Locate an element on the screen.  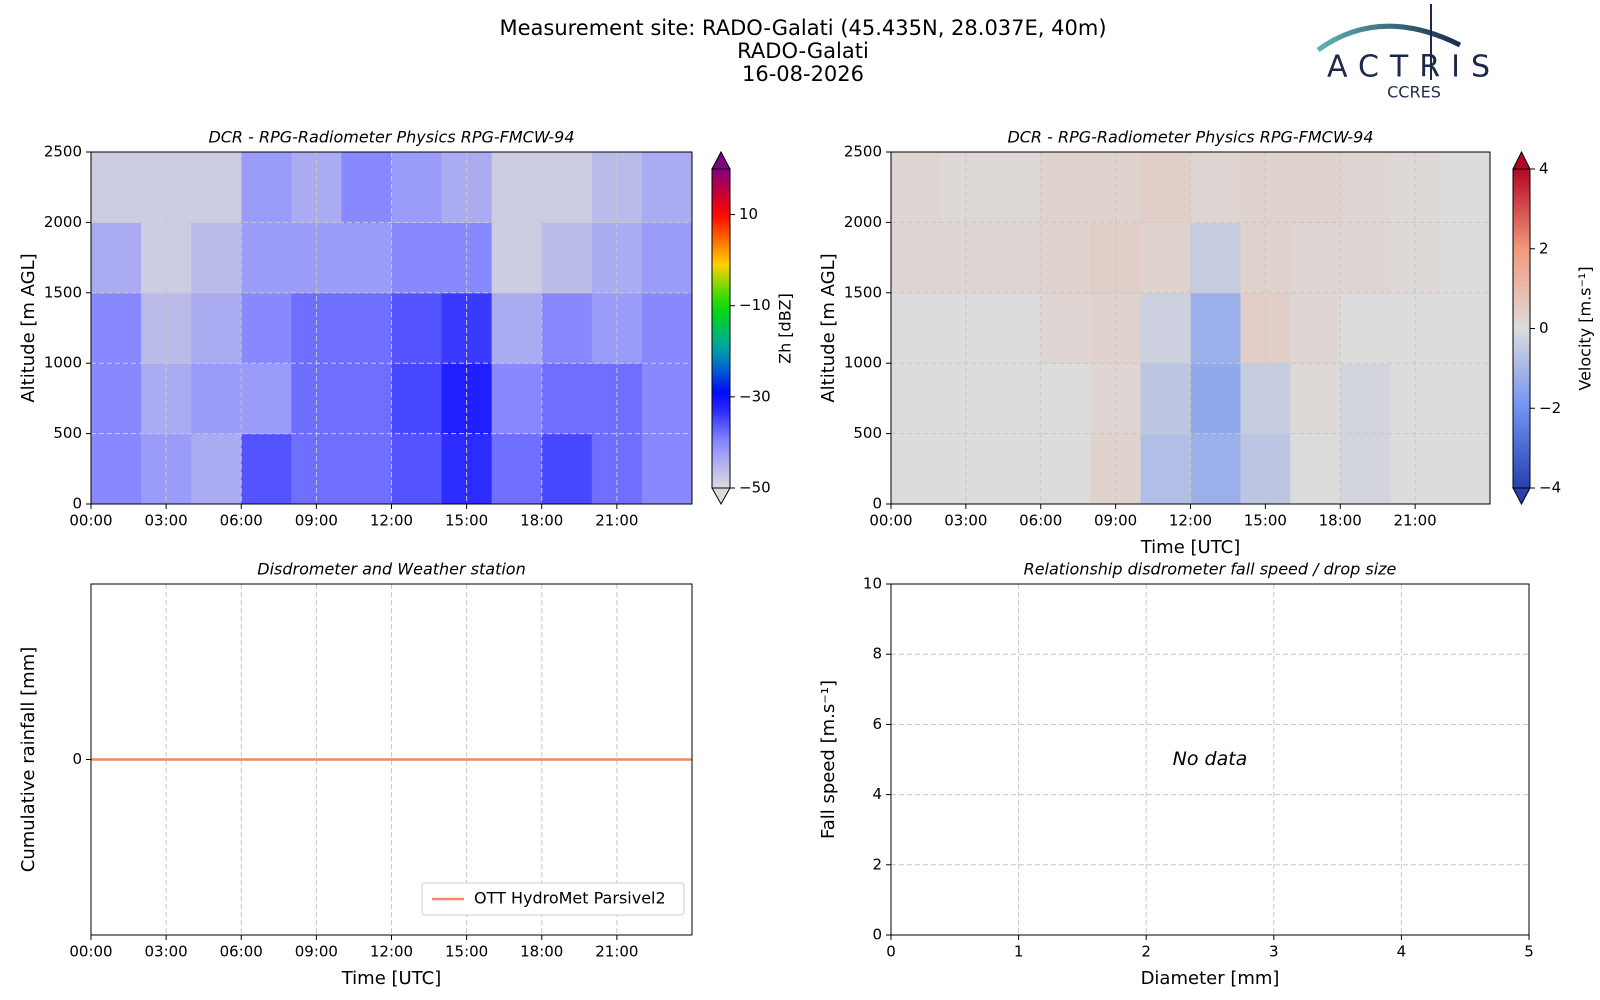
colorbar-tick-label: −2 is located at coordinates (1550, 408).